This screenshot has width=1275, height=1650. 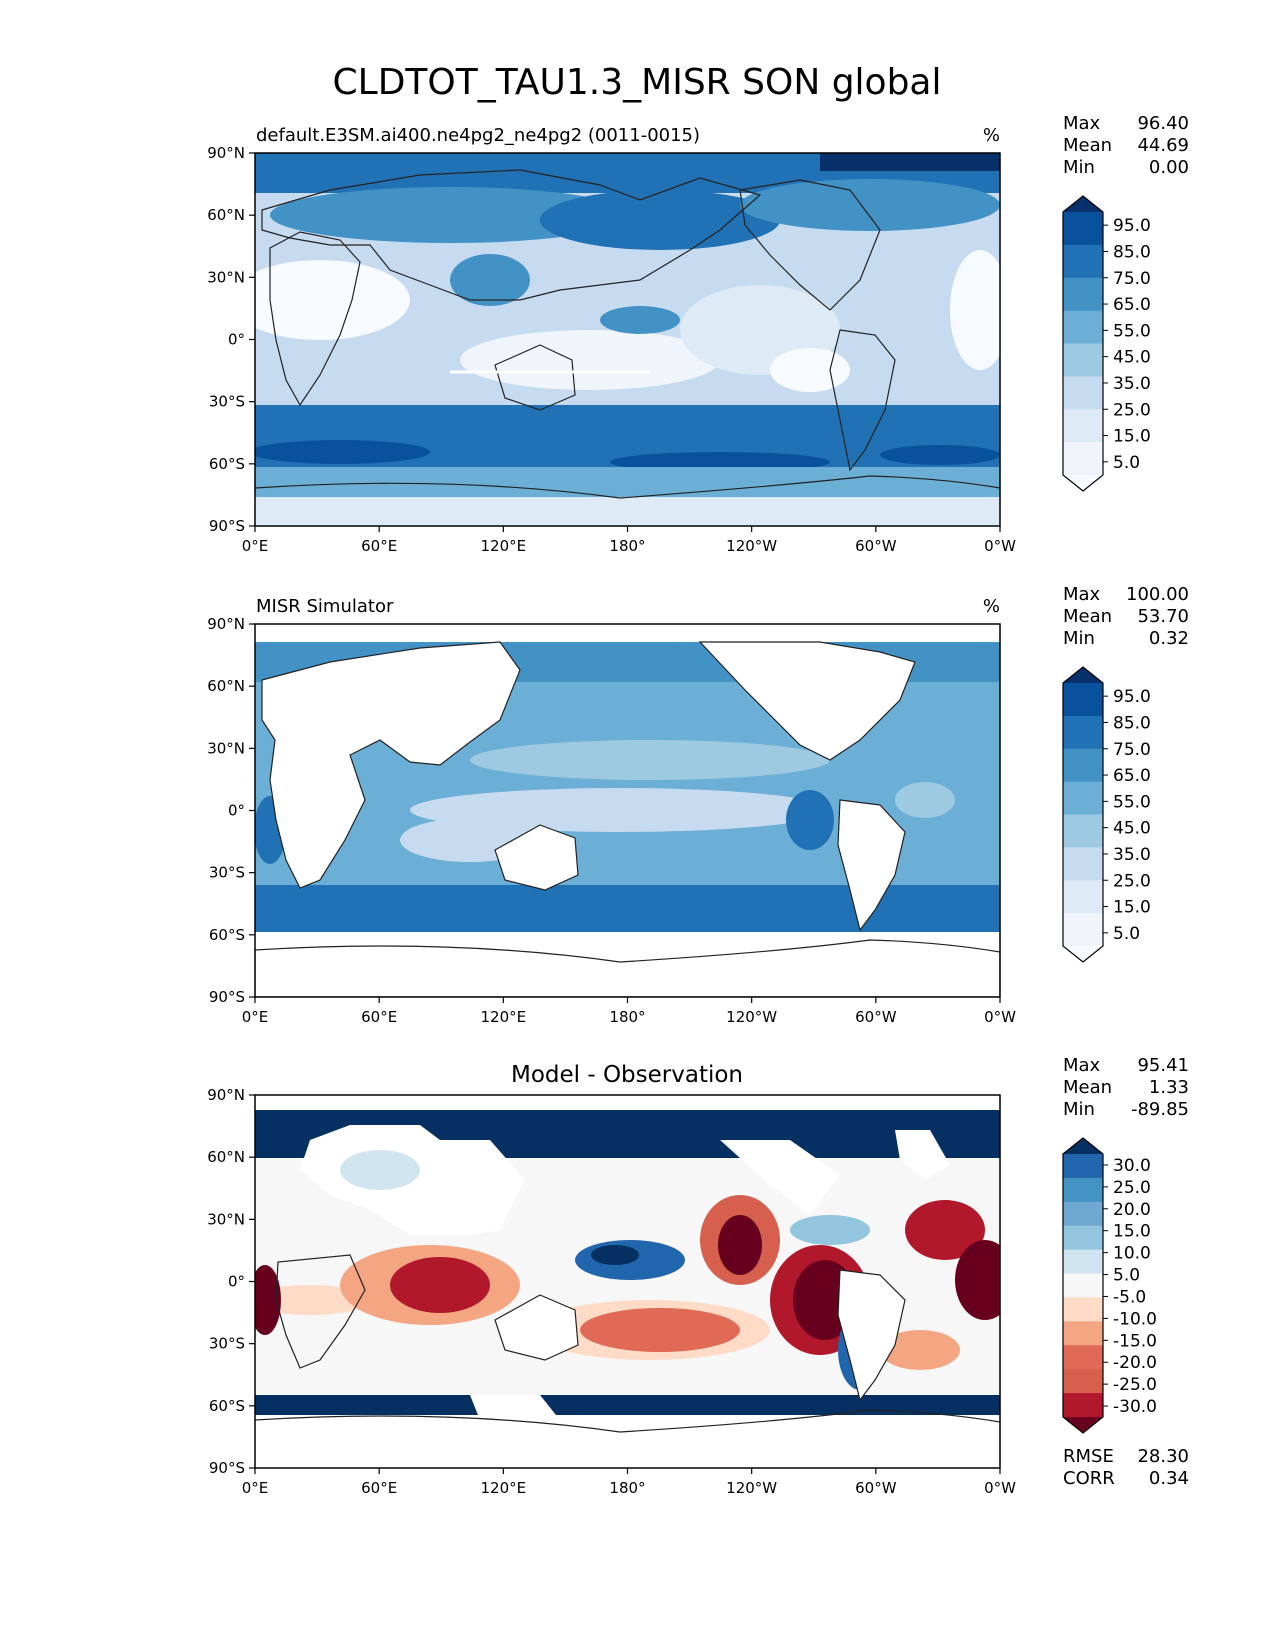 What do you see at coordinates (1129, 1297) in the screenshot?
I see `colorbar-tick-label: -5.0` at bounding box center [1129, 1297].